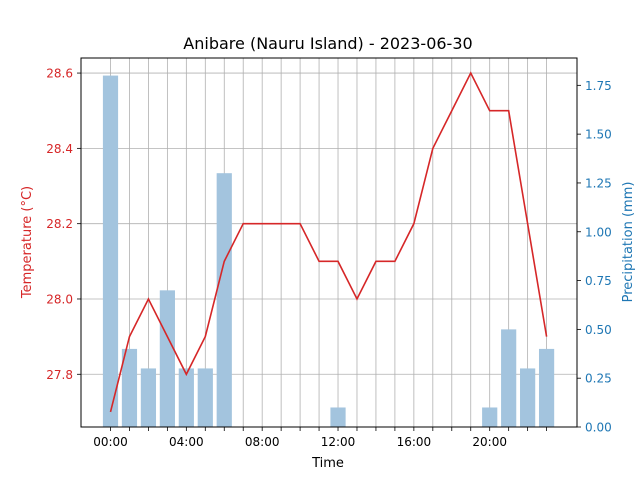 The width and height of the screenshot is (640, 480). Describe the element at coordinates (59, 74) in the screenshot. I see `y-left-tick-label: 28.6` at that location.